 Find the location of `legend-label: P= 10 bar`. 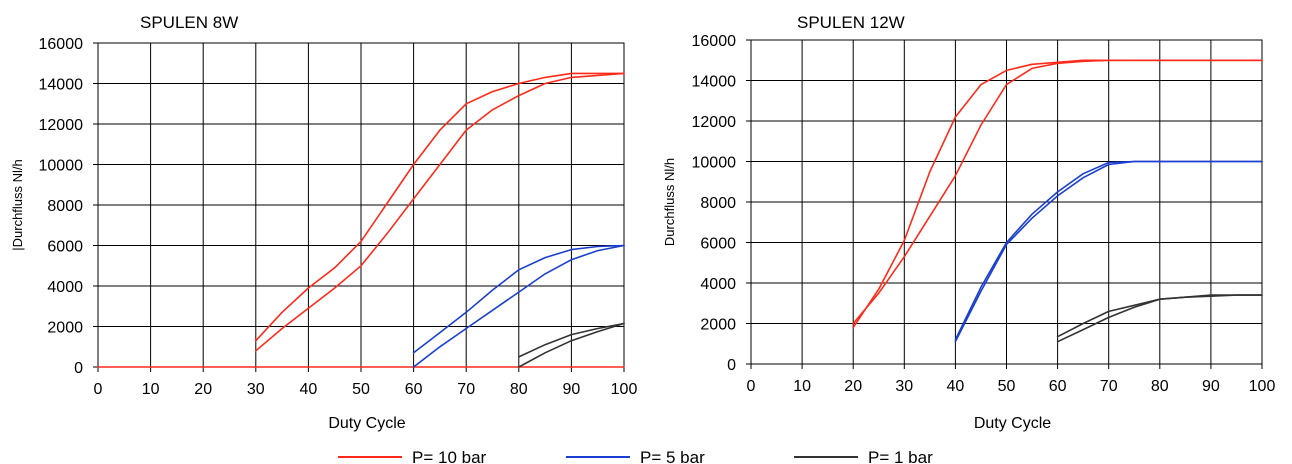

legend-label: P= 10 bar is located at coordinates (449, 456).